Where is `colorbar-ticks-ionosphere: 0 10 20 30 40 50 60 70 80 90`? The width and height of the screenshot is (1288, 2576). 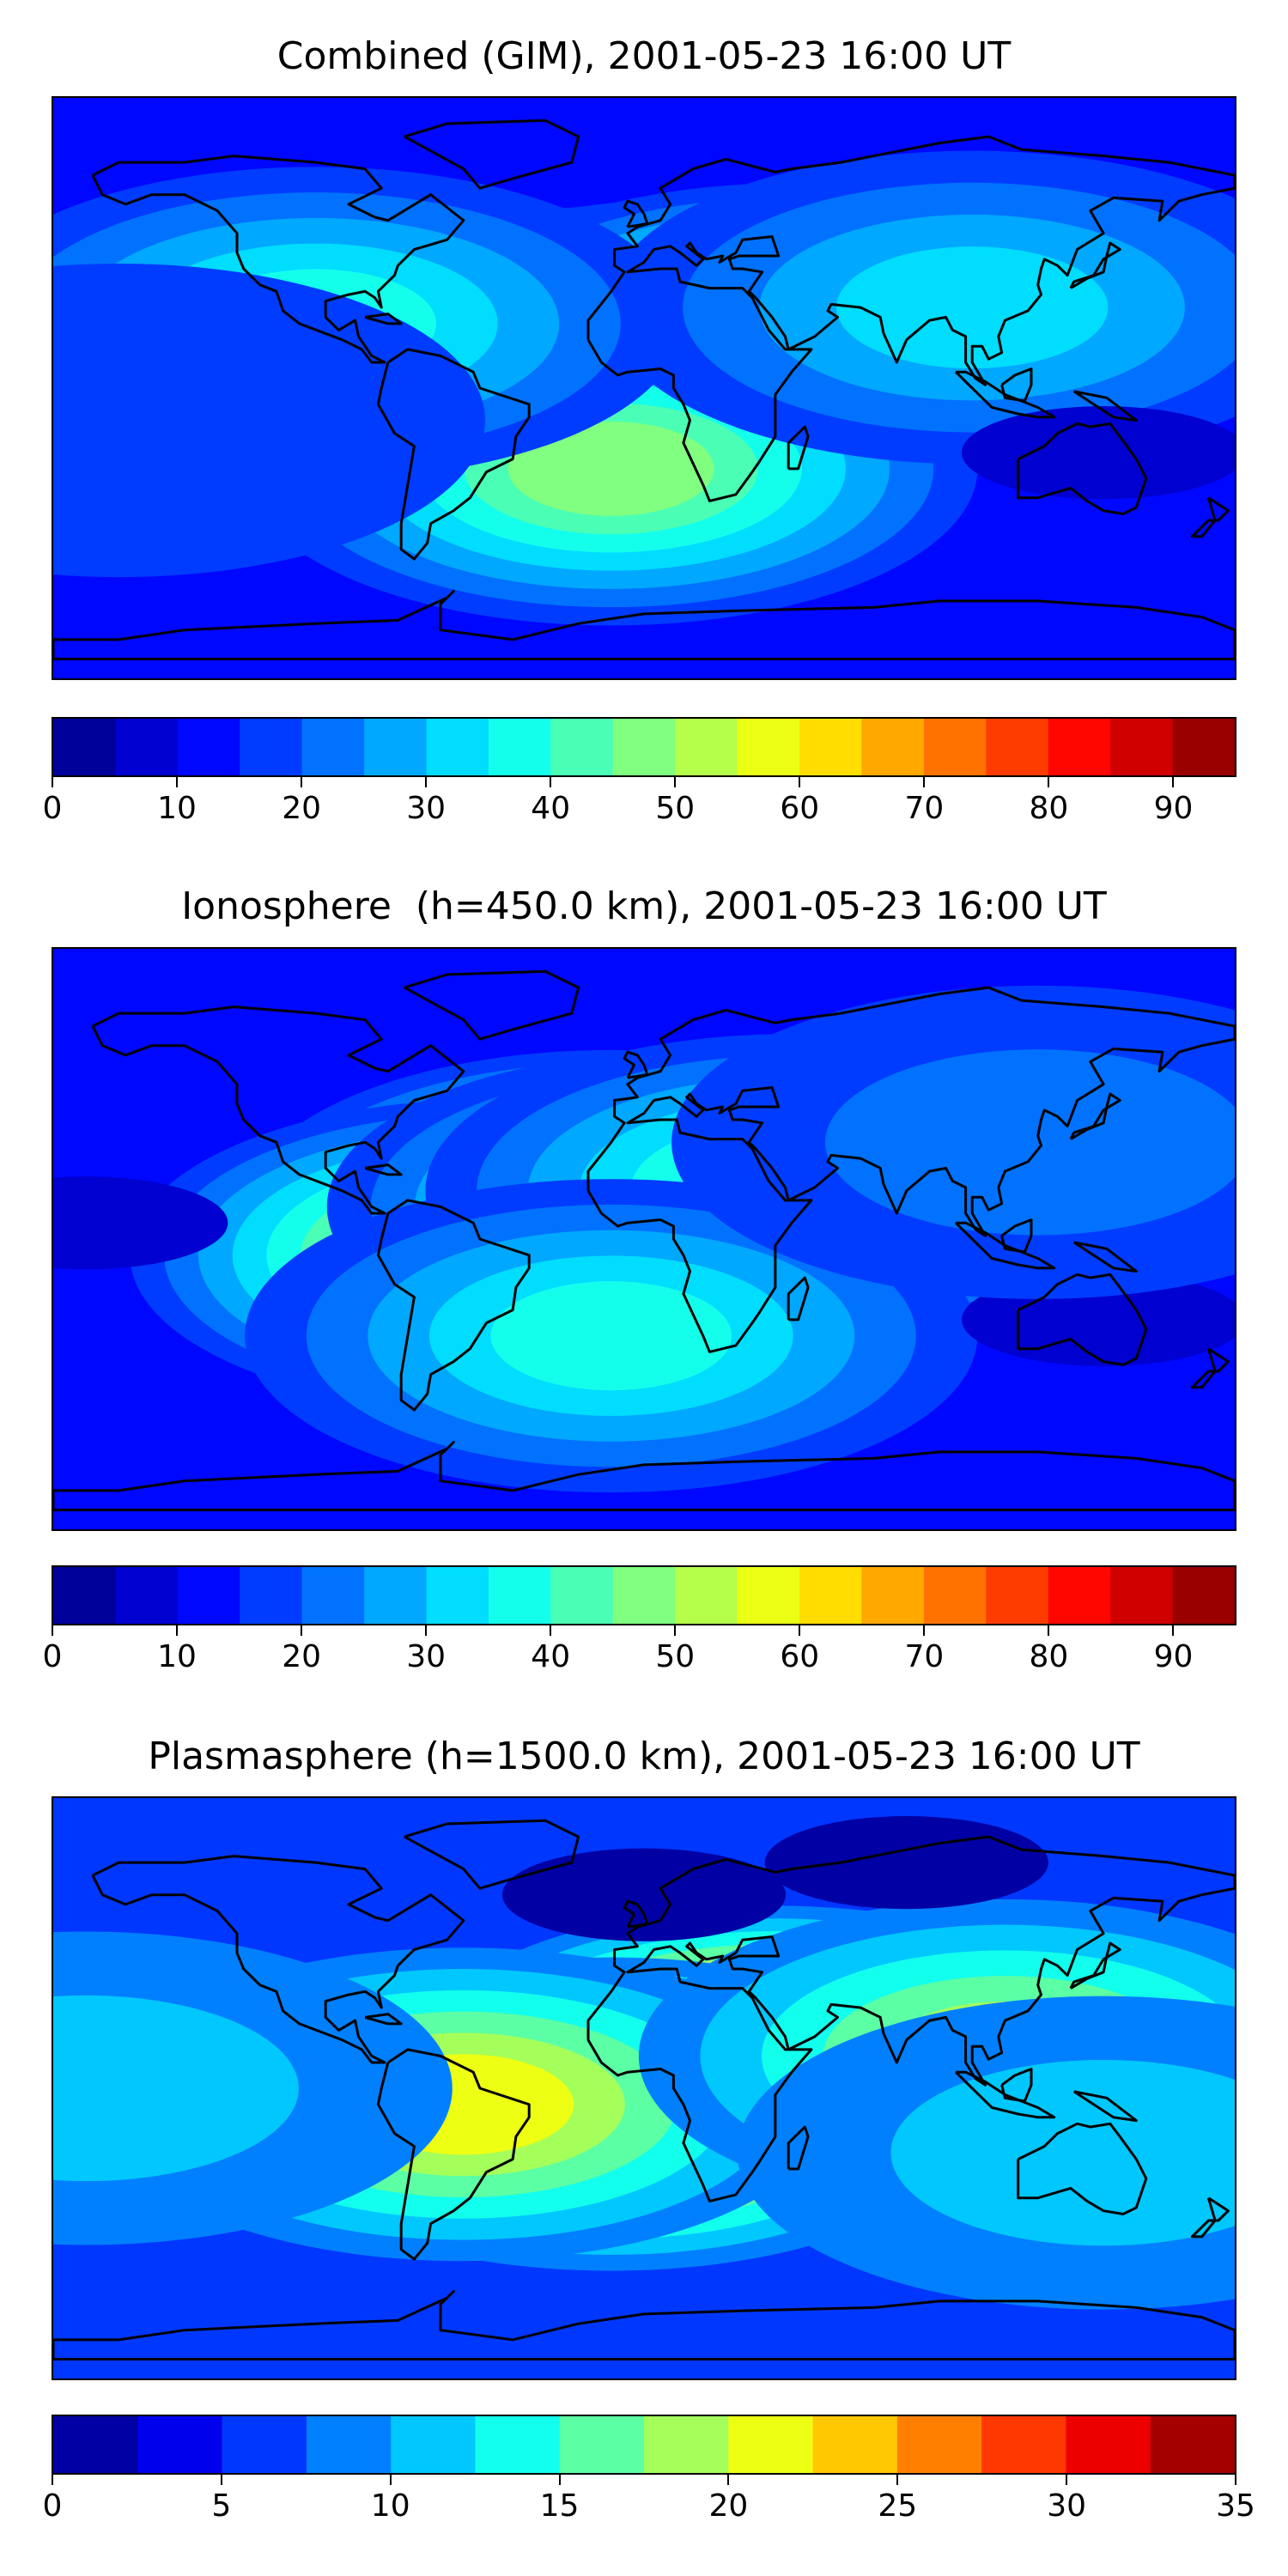 colorbar-ticks-ionosphere: 0 10 20 30 40 50 60 70 80 90 is located at coordinates (640, 1651).